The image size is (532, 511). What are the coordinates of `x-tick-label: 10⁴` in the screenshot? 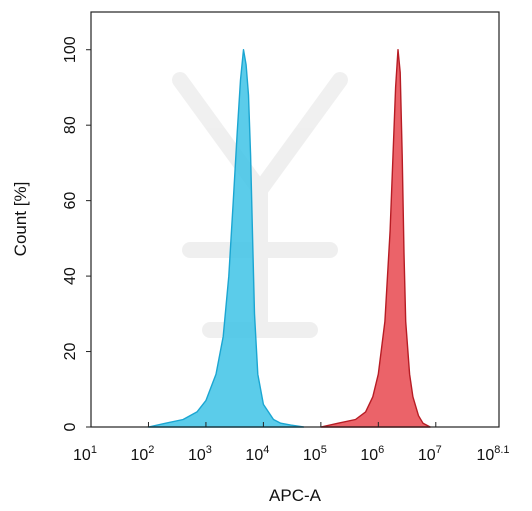 It's located at (257, 454).